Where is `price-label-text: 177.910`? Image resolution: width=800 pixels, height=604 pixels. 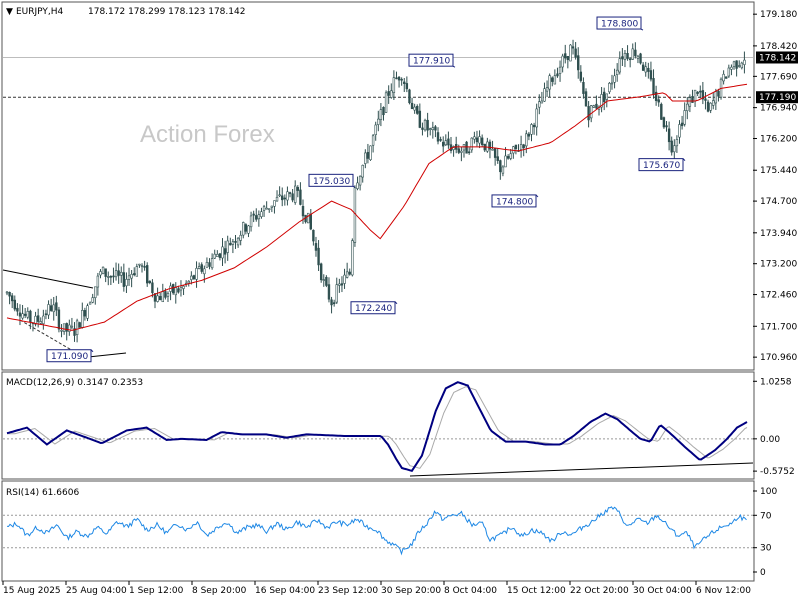 price-label-text: 177.910 is located at coordinates (431, 62).